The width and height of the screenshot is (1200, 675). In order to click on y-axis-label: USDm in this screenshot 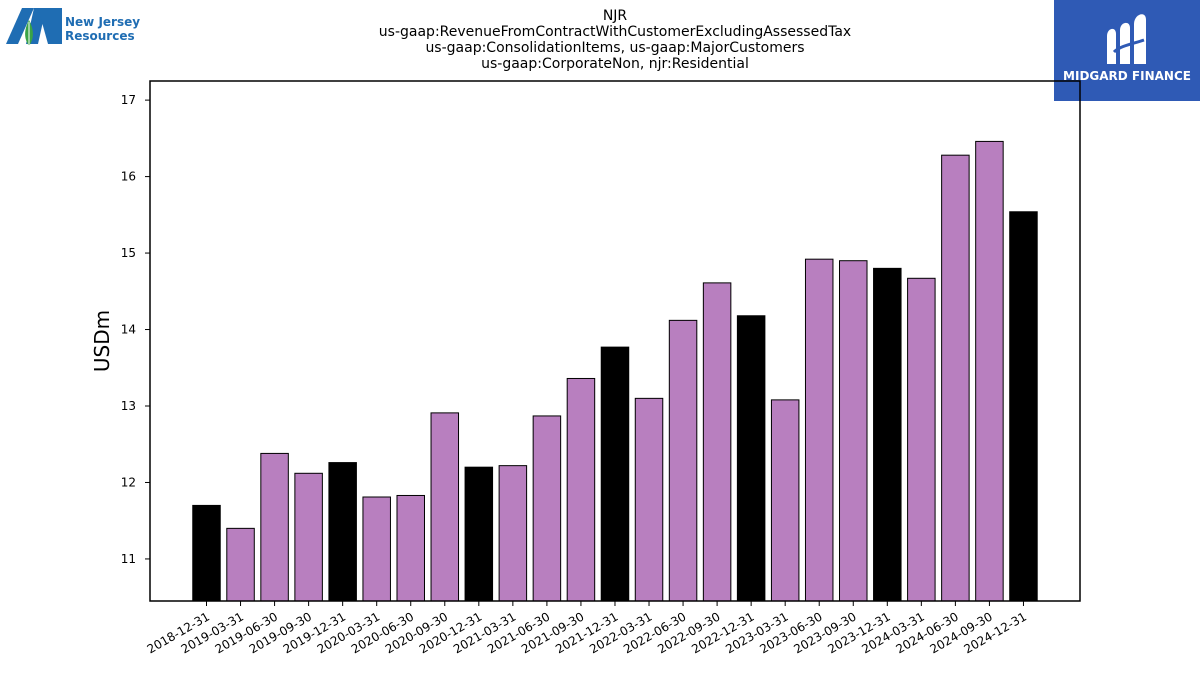, I will do `click(102, 341)`.